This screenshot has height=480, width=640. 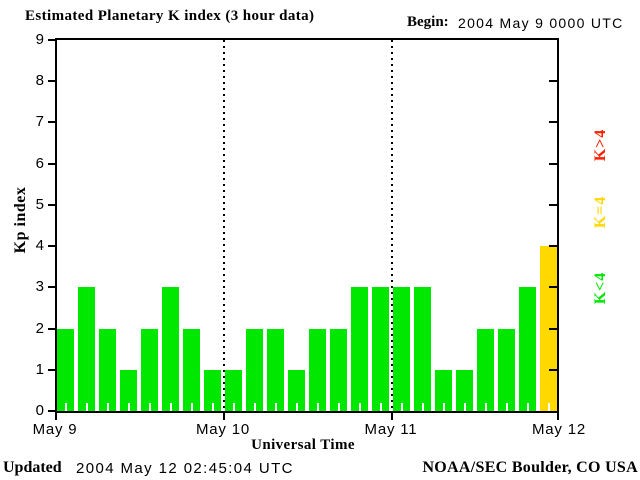 I want to click on updated-value: 2004 May 12 02:45:04 UTC, so click(x=185, y=468).